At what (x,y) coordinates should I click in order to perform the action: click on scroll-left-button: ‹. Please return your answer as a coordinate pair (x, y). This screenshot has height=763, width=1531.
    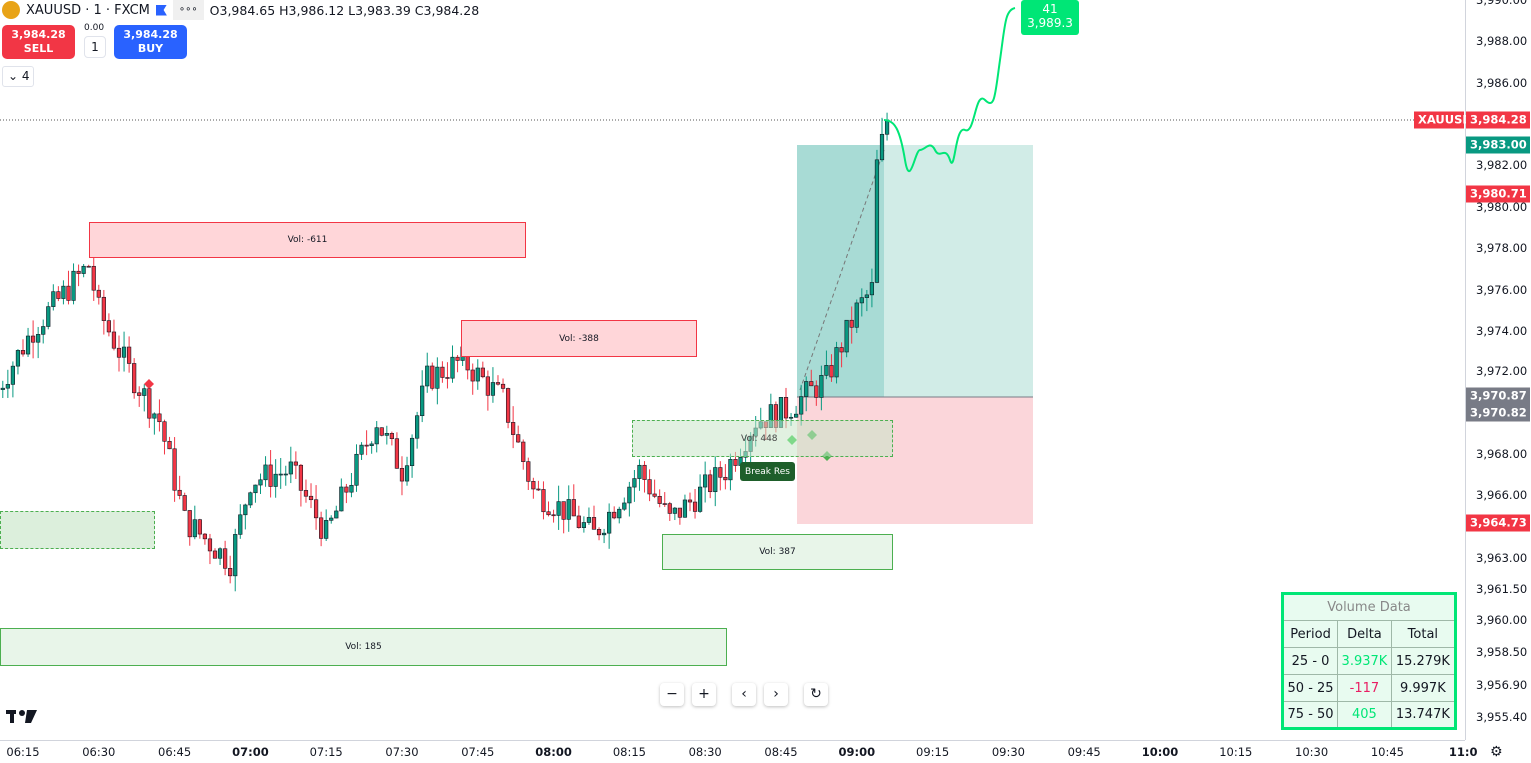
    Looking at the image, I should click on (744, 694).